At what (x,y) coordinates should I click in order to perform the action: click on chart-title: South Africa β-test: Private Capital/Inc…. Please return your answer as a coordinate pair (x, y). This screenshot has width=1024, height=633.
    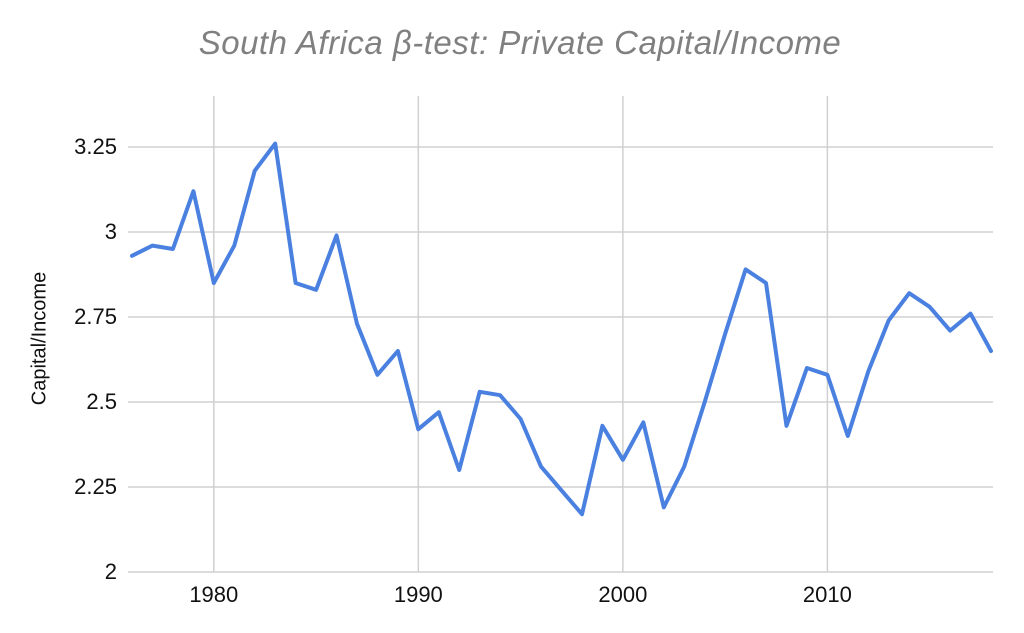
    Looking at the image, I should click on (520, 42).